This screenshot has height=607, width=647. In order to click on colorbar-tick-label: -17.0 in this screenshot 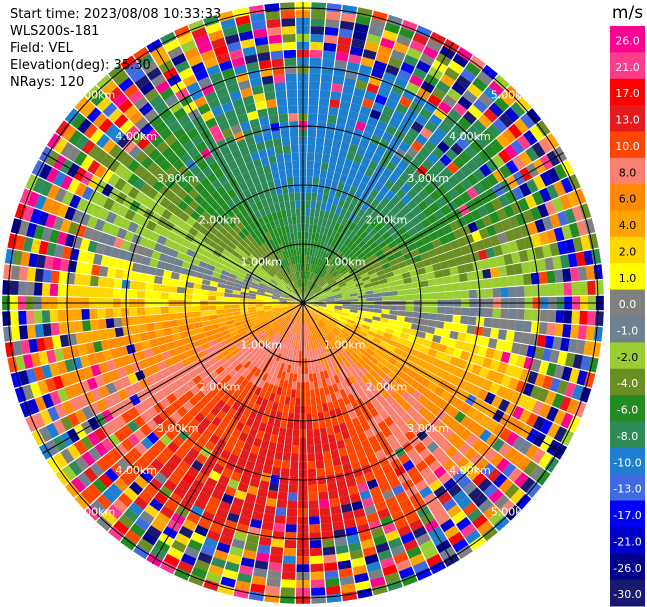, I will do `click(627, 515)`.